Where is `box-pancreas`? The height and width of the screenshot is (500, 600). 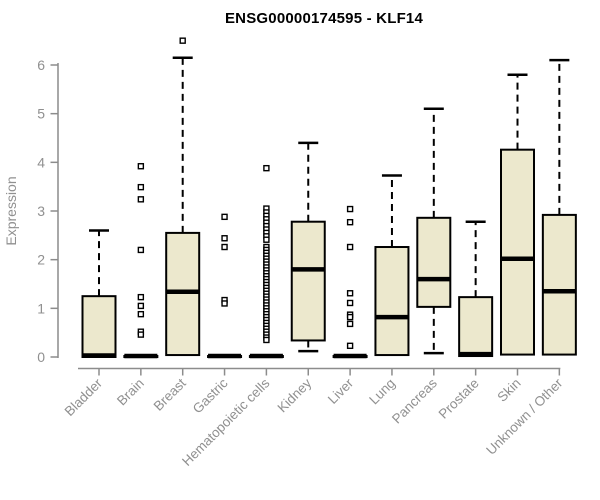 box-pancreas is located at coordinates (434, 231).